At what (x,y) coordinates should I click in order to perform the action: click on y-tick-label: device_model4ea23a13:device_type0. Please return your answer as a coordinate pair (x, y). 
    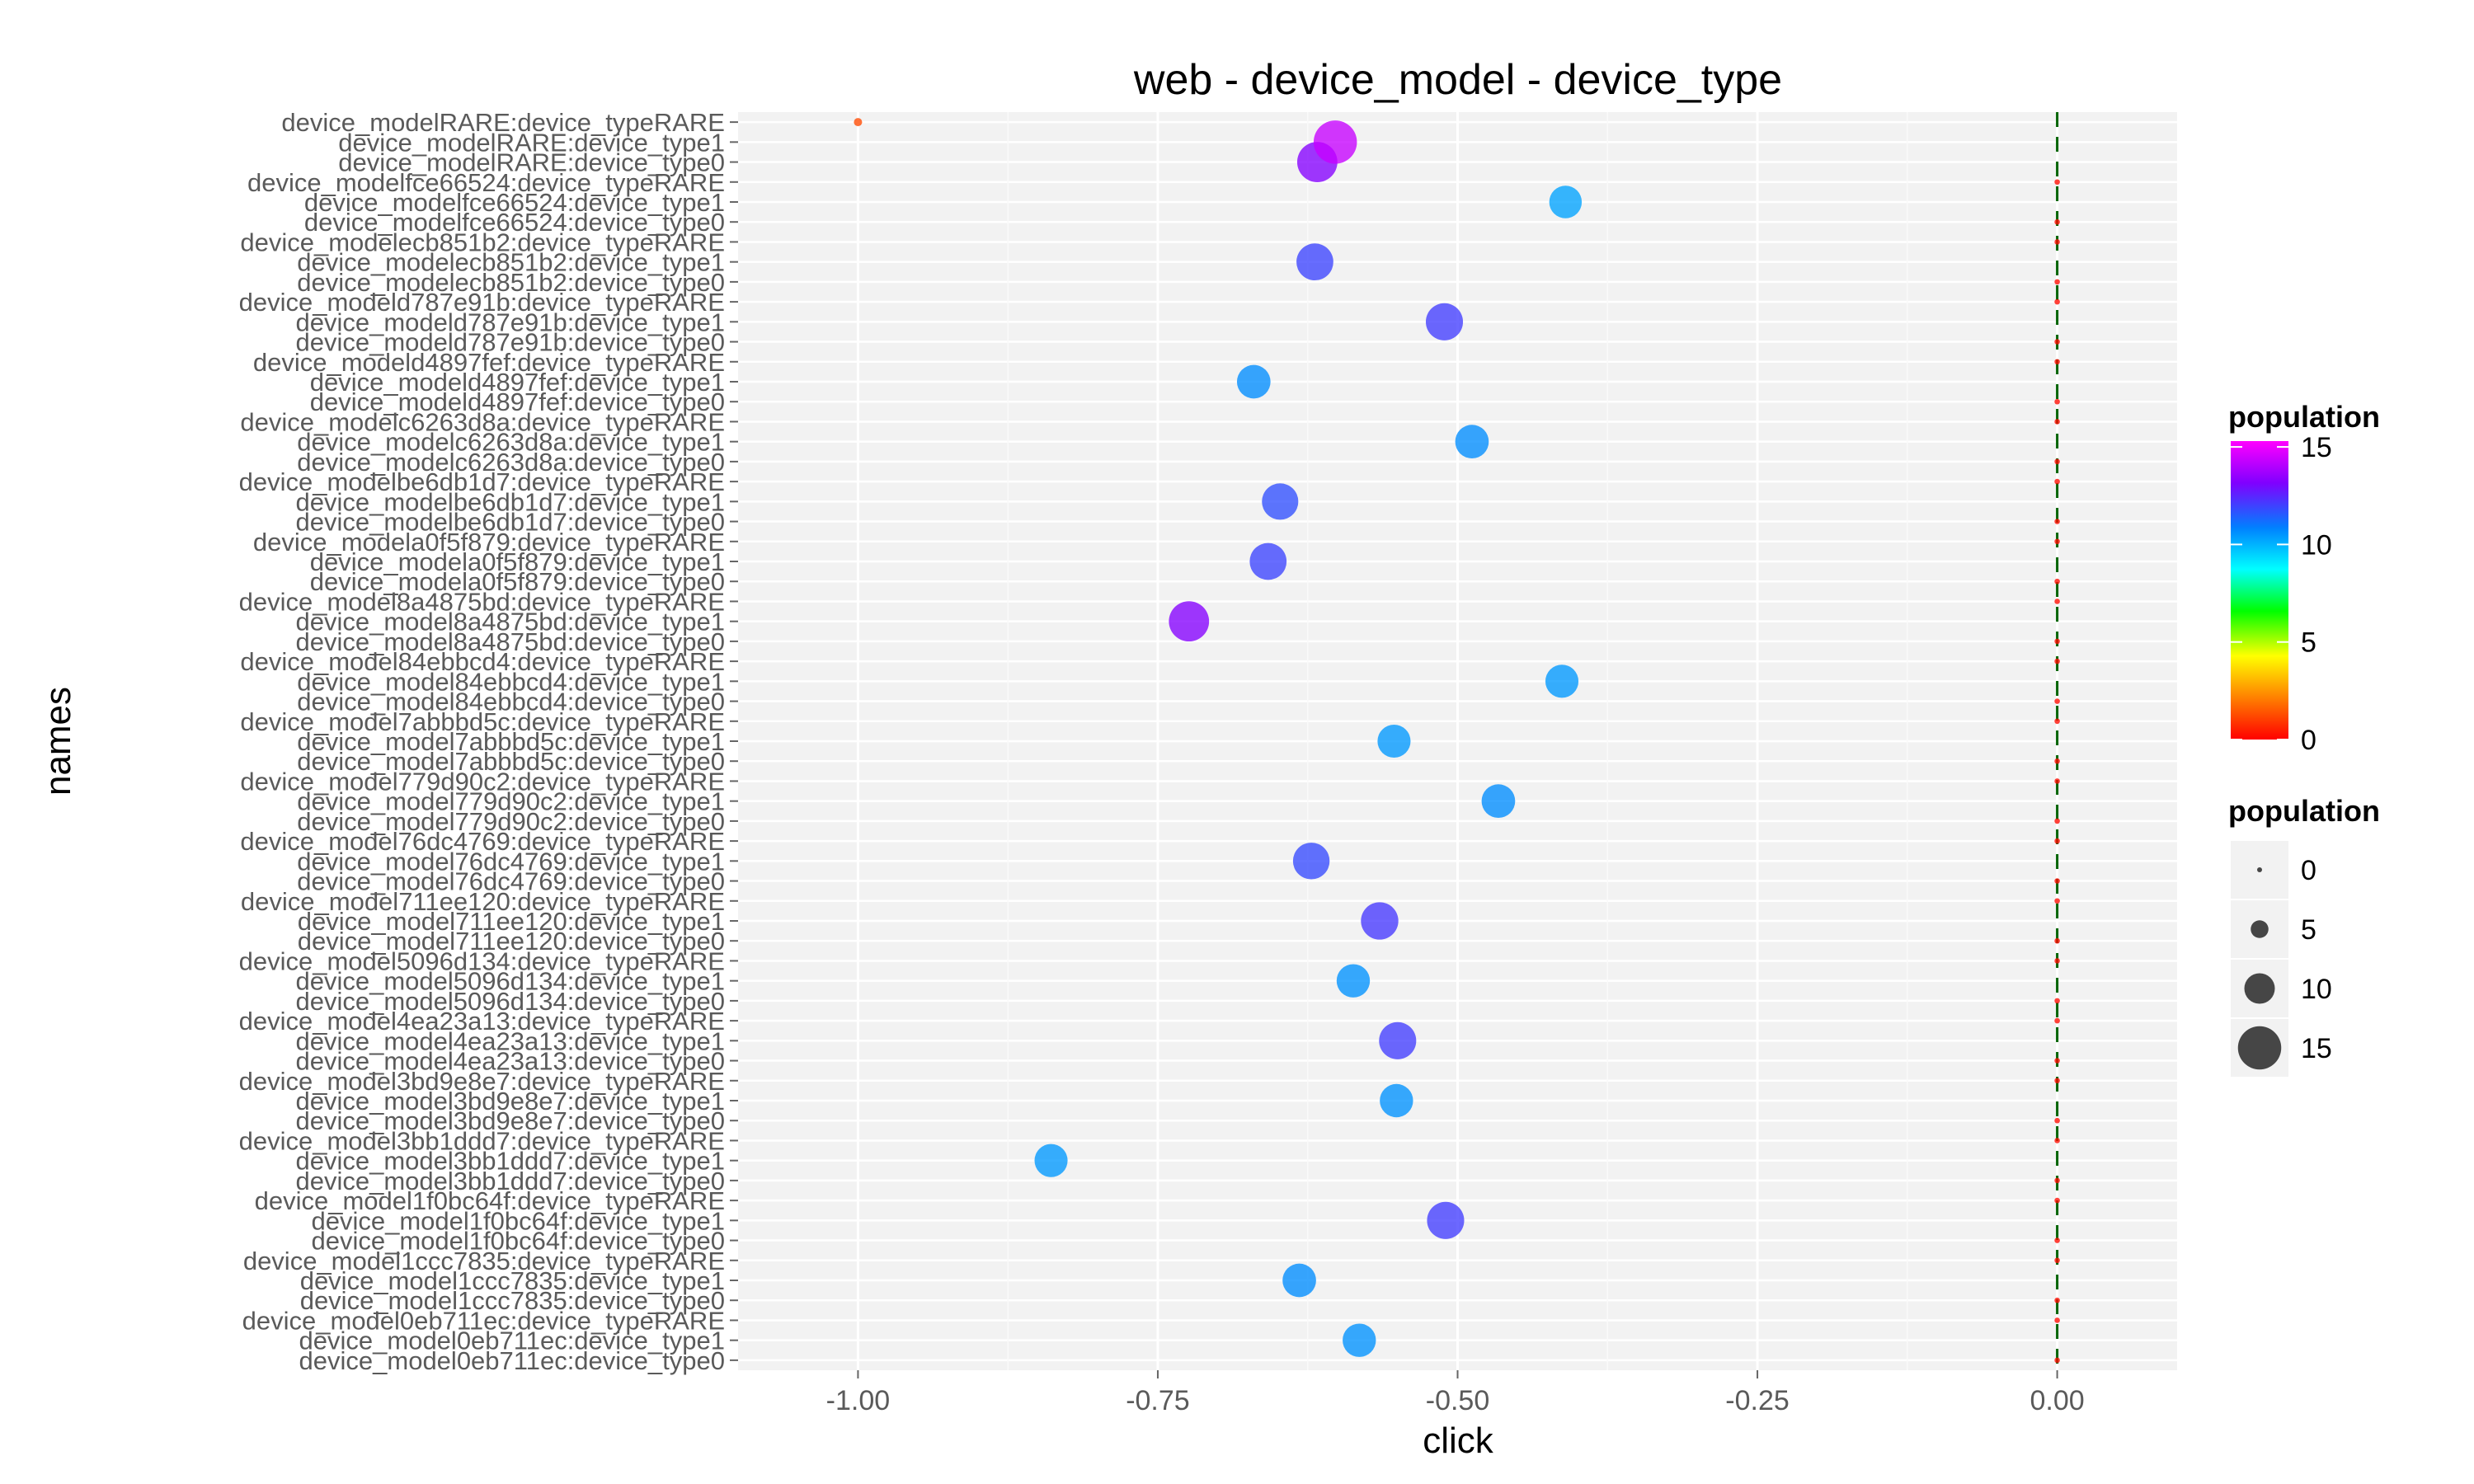
    Looking at the image, I should click on (510, 1061).